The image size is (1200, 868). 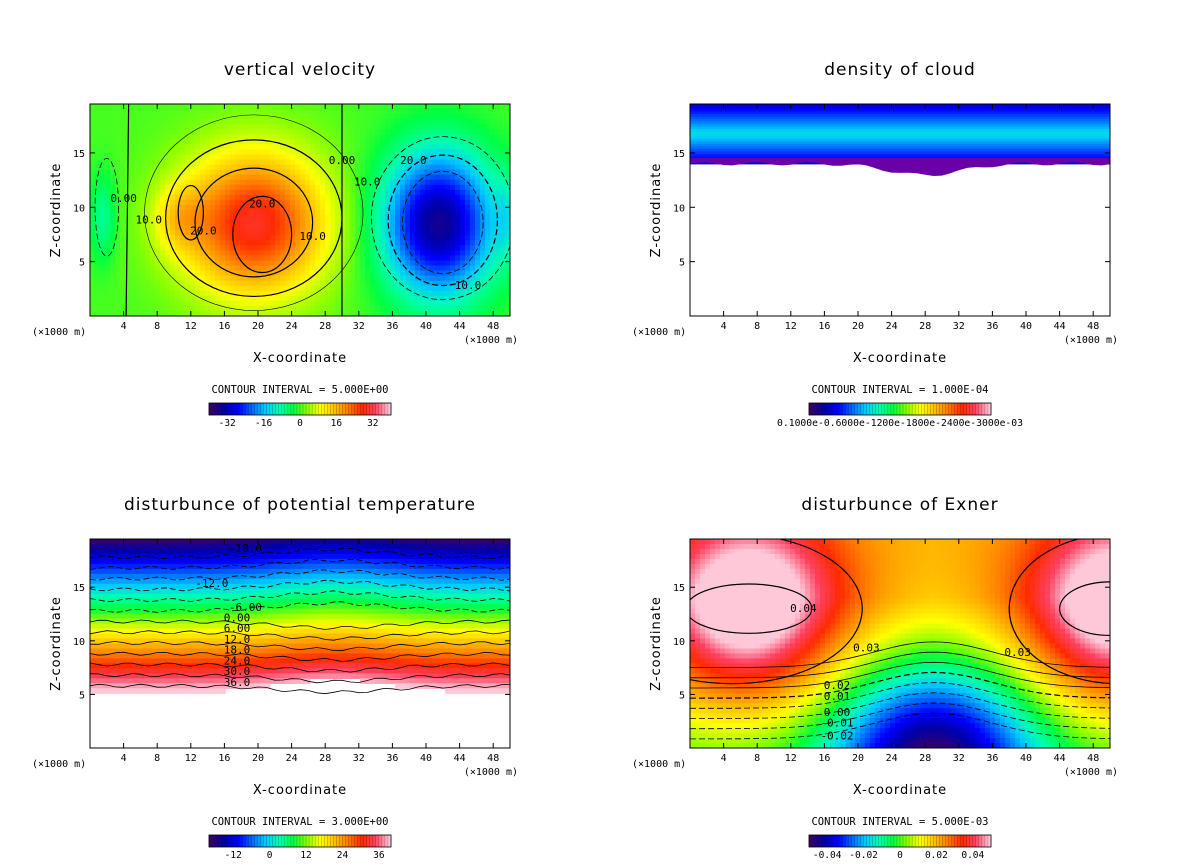 I want to click on colorbar-tick-label: 32, so click(x=372, y=423).